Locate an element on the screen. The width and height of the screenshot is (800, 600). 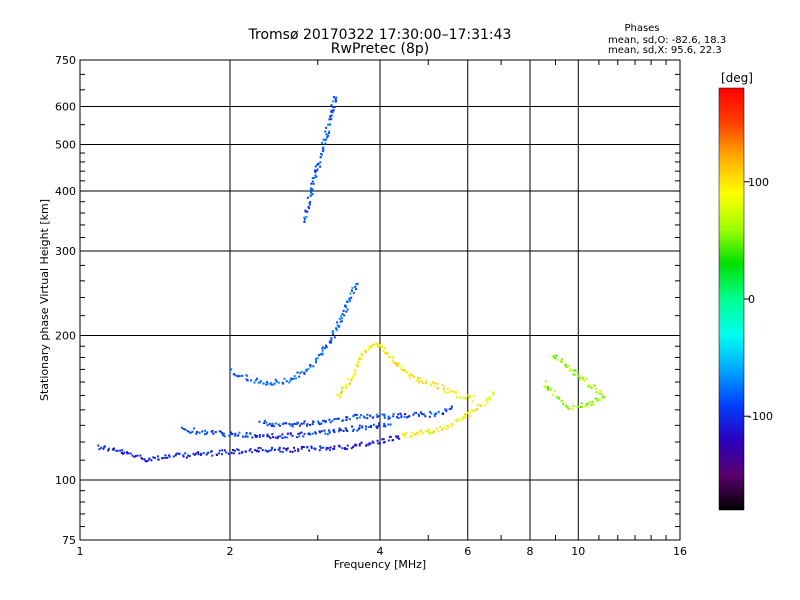
x-tick-label: 2 is located at coordinates (230, 551).